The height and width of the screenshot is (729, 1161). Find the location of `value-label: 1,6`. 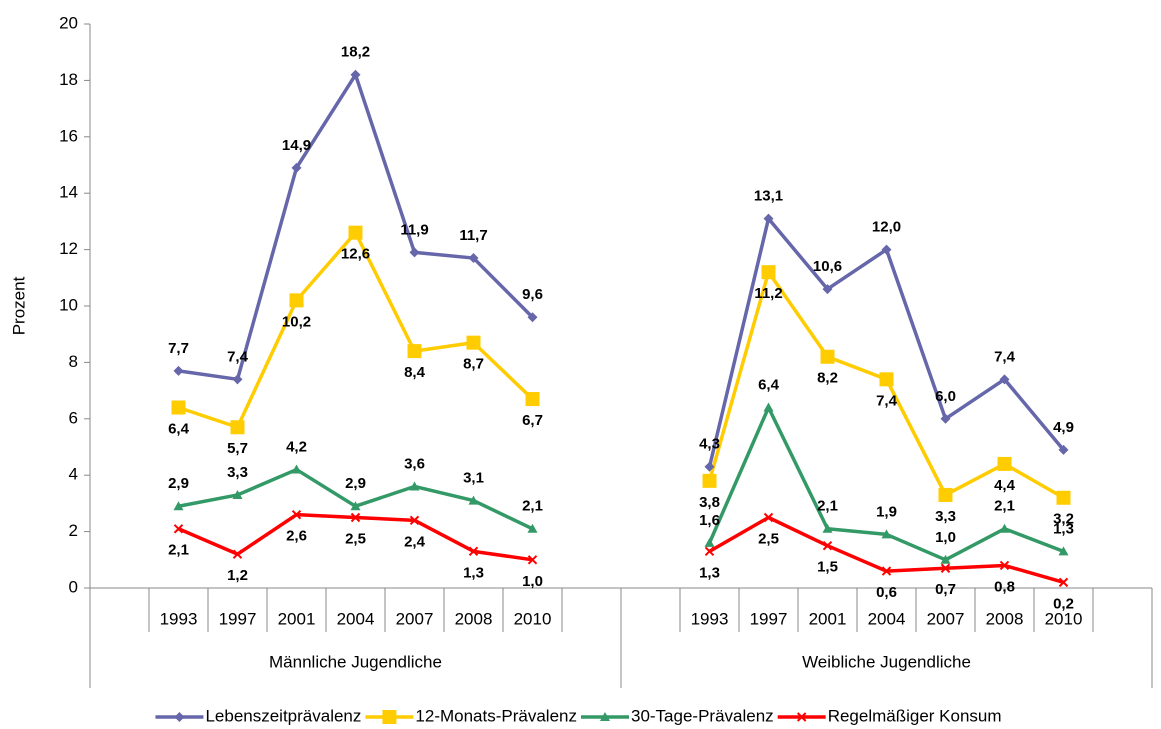

value-label: 1,6 is located at coordinates (709, 520).